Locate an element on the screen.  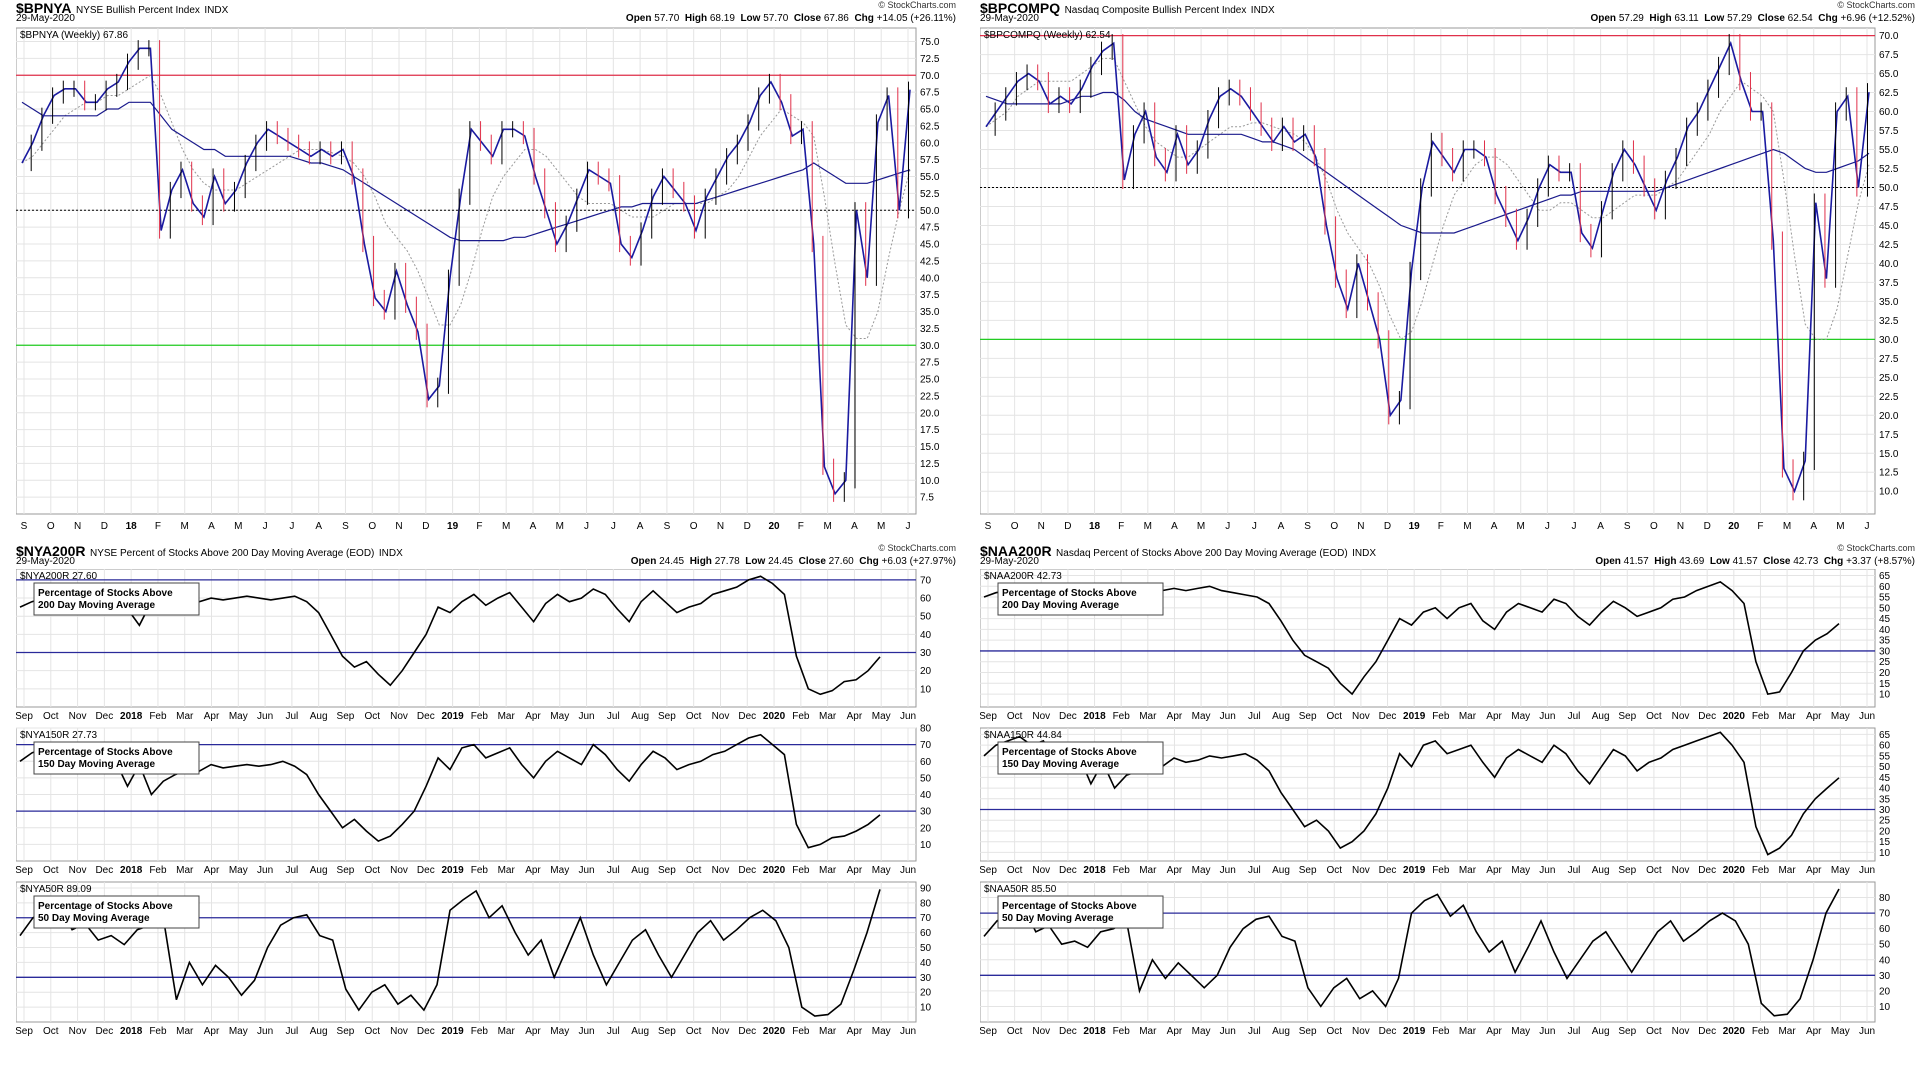
x-tick-label: S is located at coordinates (988, 526).